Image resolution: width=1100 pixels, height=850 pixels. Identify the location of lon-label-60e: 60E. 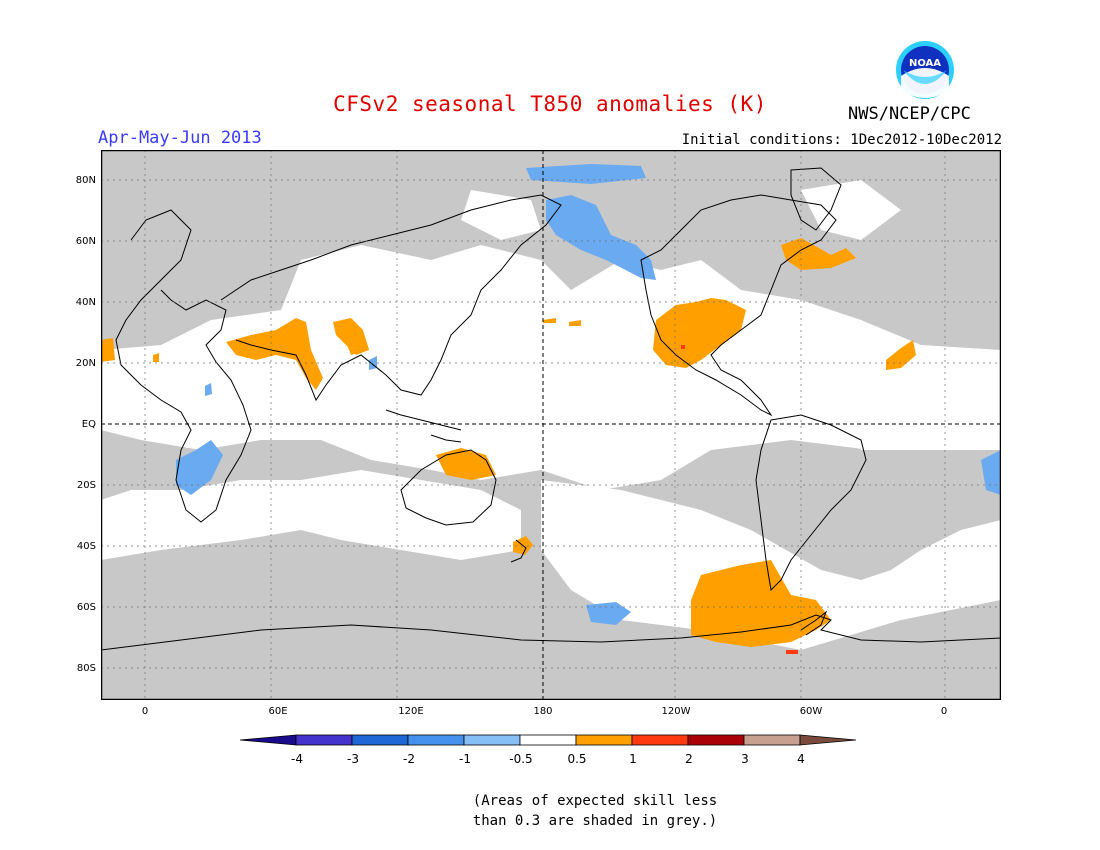
(278, 711).